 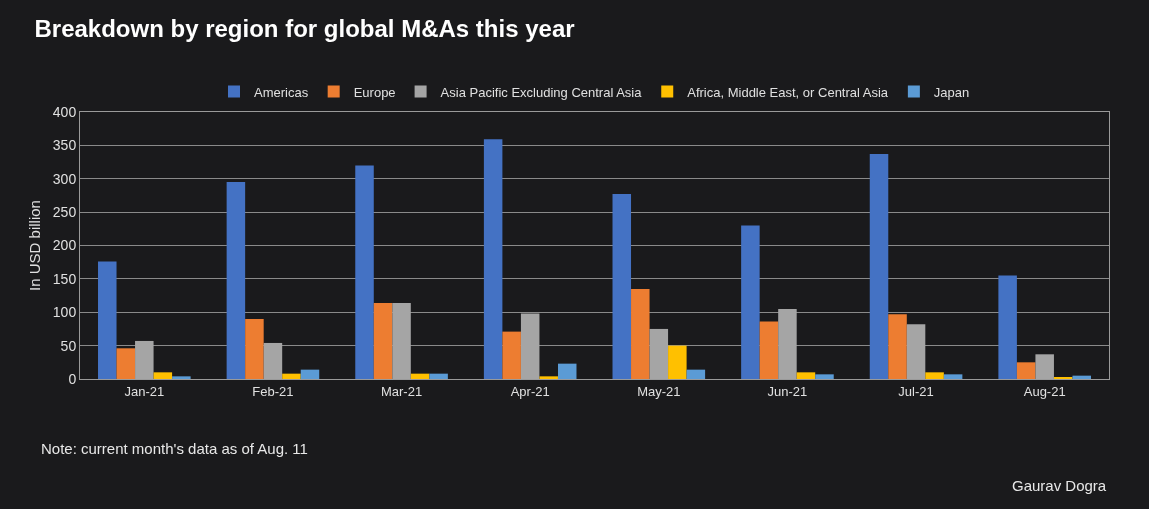 What do you see at coordinates (64, 212) in the screenshot?
I see `y-tick-label: 250` at bounding box center [64, 212].